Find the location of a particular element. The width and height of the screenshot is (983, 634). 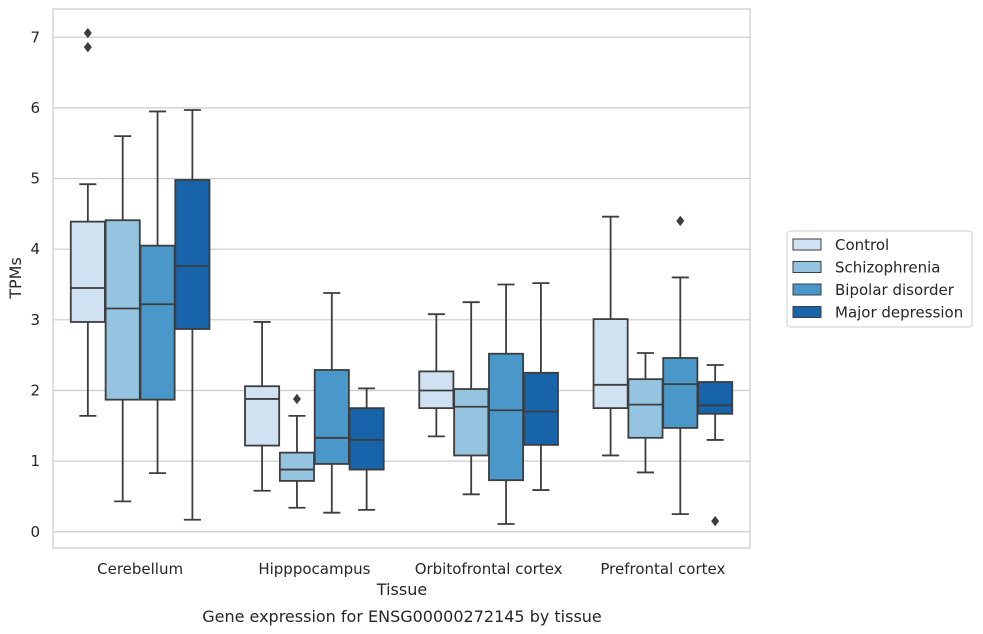

x-tick-label: Hipppocampus is located at coordinates (314, 569).